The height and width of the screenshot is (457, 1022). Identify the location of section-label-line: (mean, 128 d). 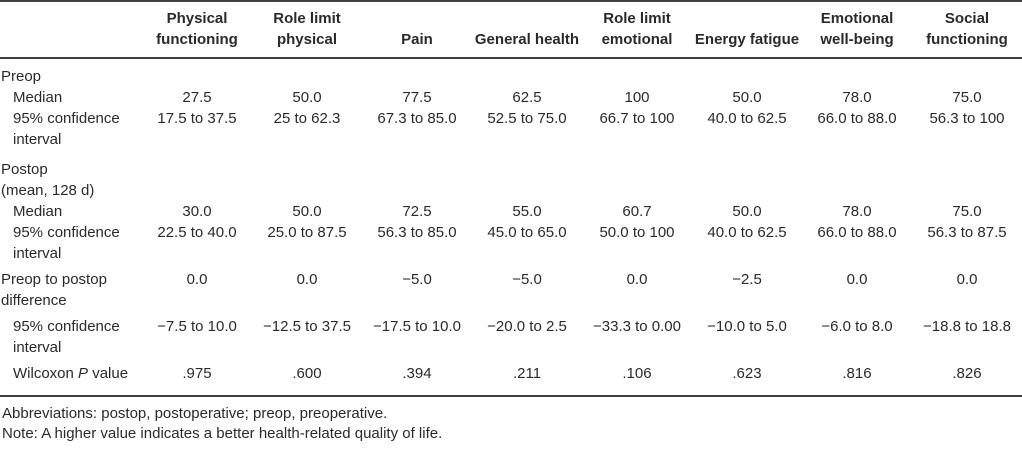
(48, 190).